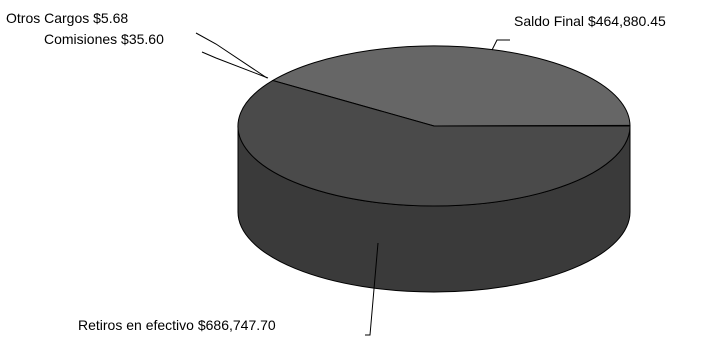 The width and height of the screenshot is (725, 344). I want to click on leader-line-comisiones, so click(235, 65).